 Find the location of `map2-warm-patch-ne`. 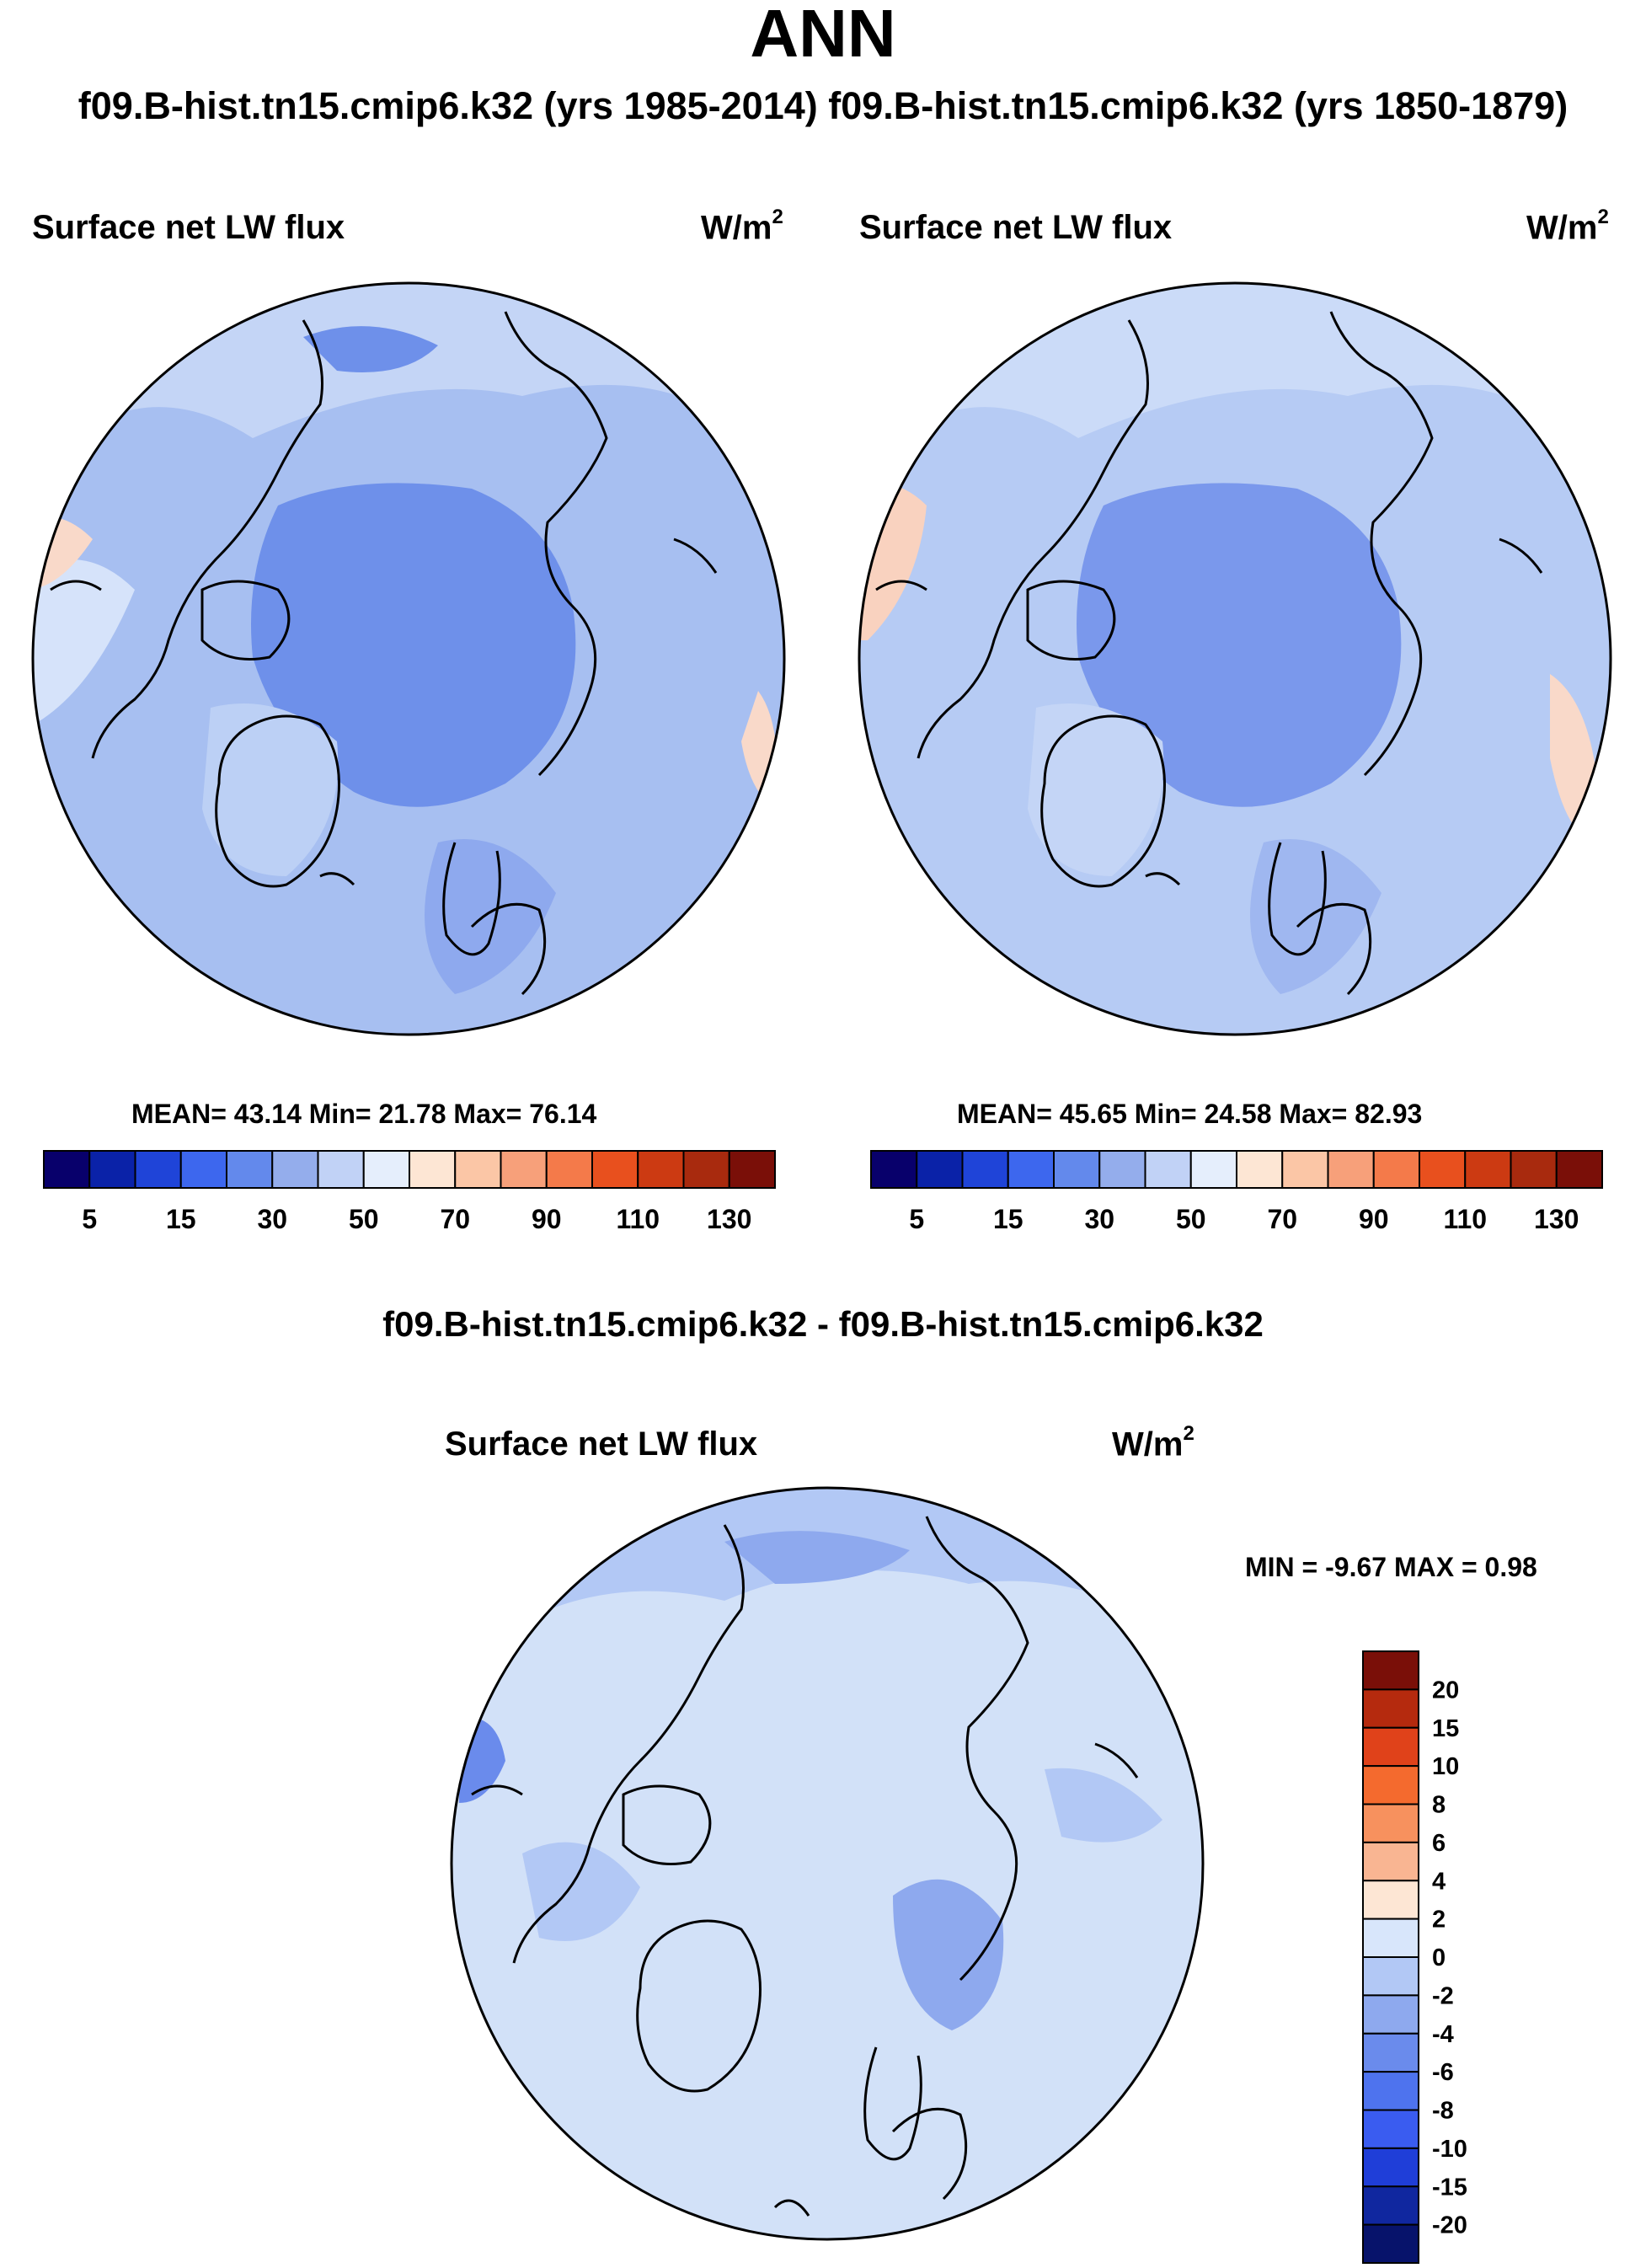

map2-warm-patch-ne is located at coordinates (1595, 463).